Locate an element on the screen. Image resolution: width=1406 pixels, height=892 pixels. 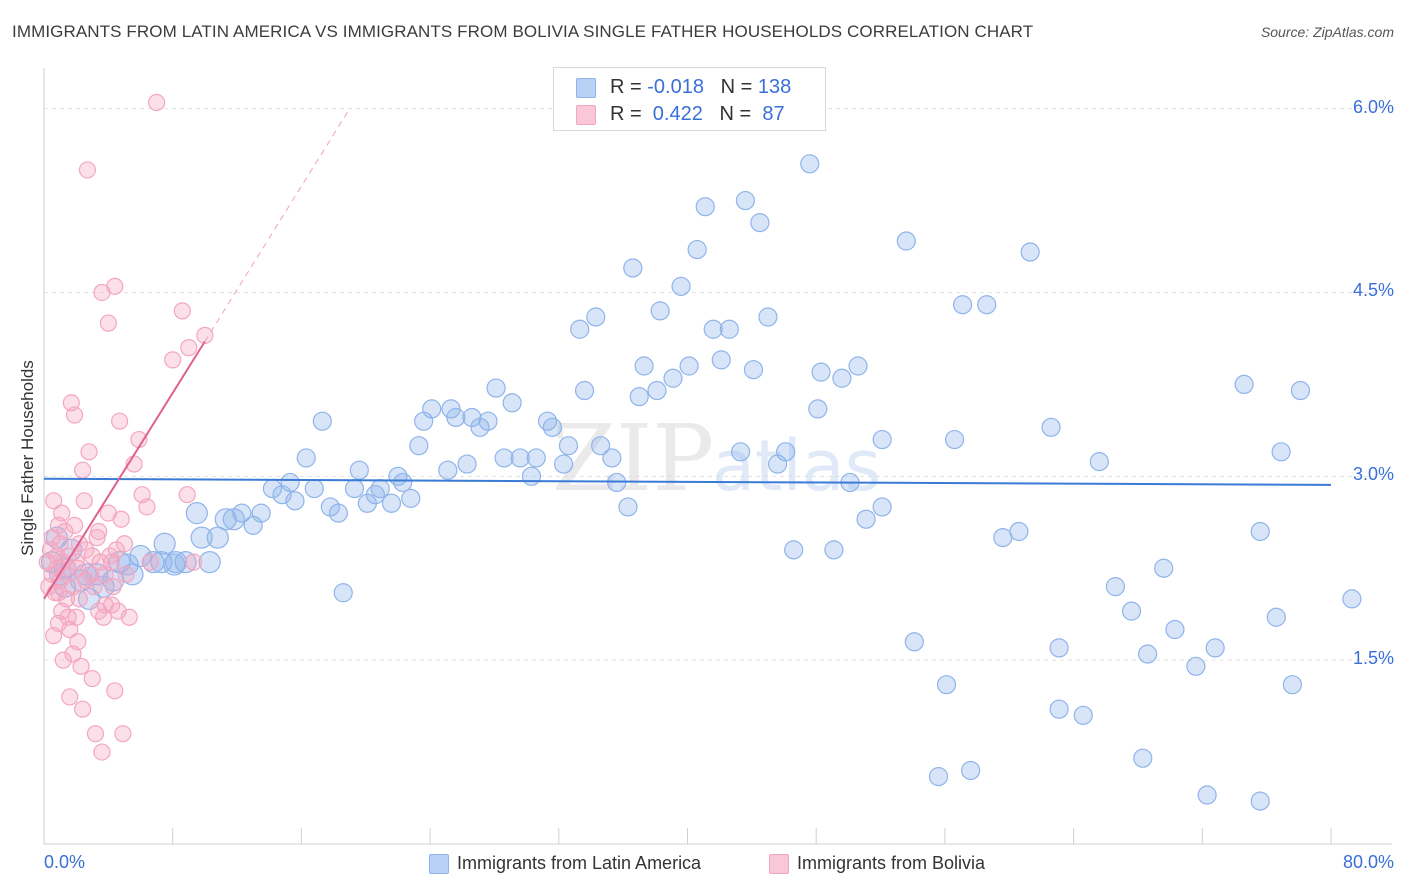
n-value: 138 is located at coordinates (774, 87).